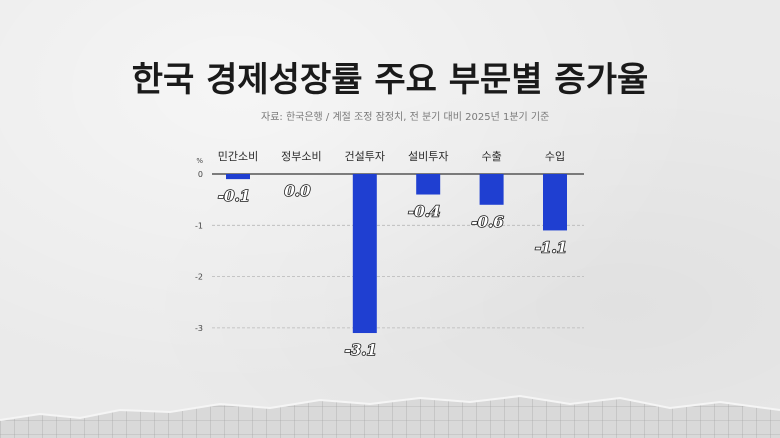  What do you see at coordinates (297, 191) in the screenshot?
I see `data-label: 0.0` at bounding box center [297, 191].